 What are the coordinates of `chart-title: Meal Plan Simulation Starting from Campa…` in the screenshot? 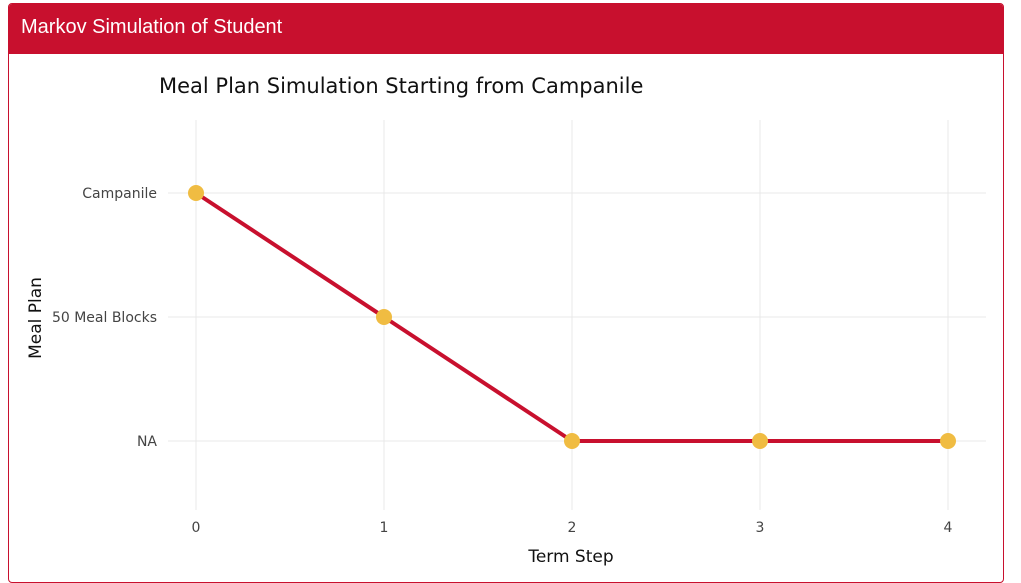 It's located at (401, 86).